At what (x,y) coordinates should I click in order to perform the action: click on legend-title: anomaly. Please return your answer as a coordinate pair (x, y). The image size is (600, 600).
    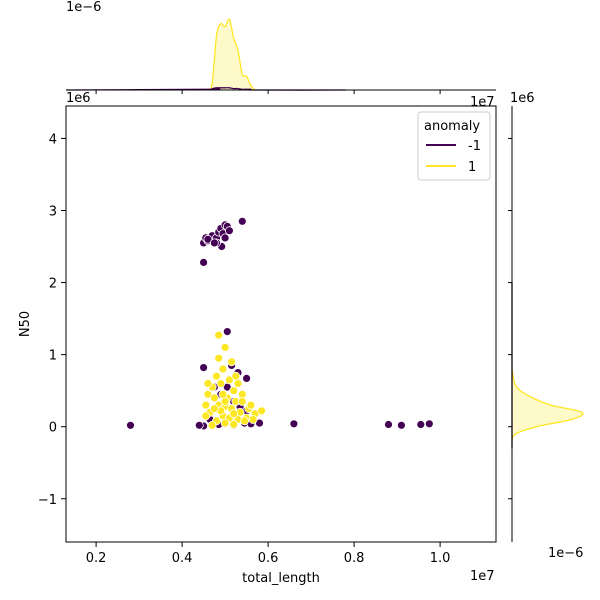
    Looking at the image, I should click on (452, 126).